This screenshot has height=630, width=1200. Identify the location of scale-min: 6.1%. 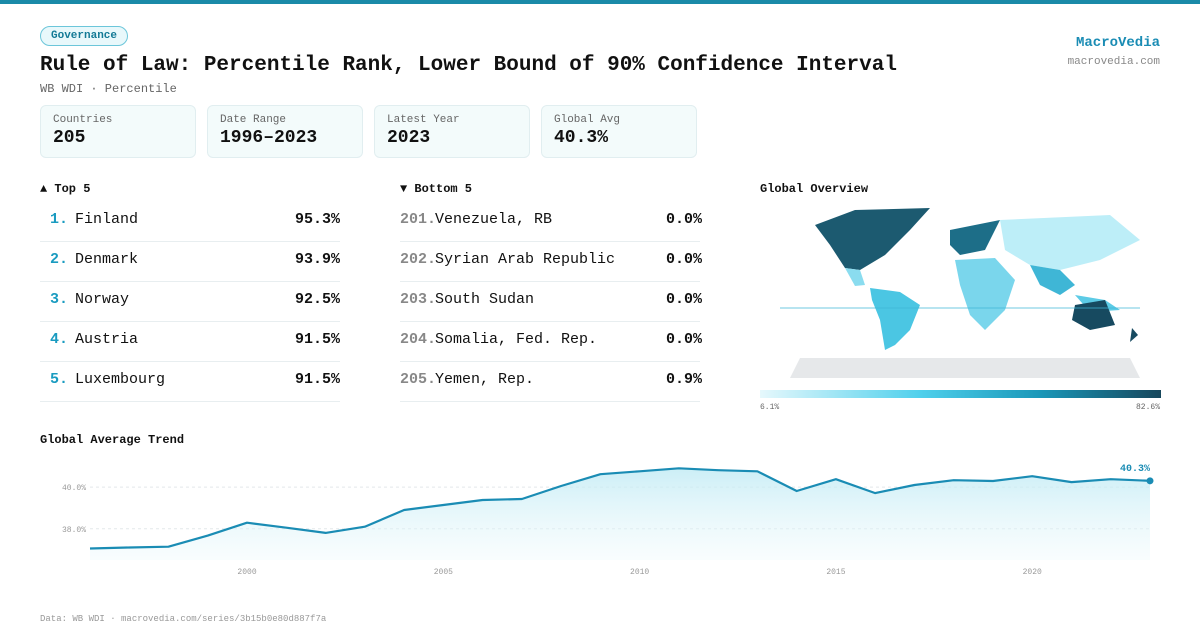
(769, 407).